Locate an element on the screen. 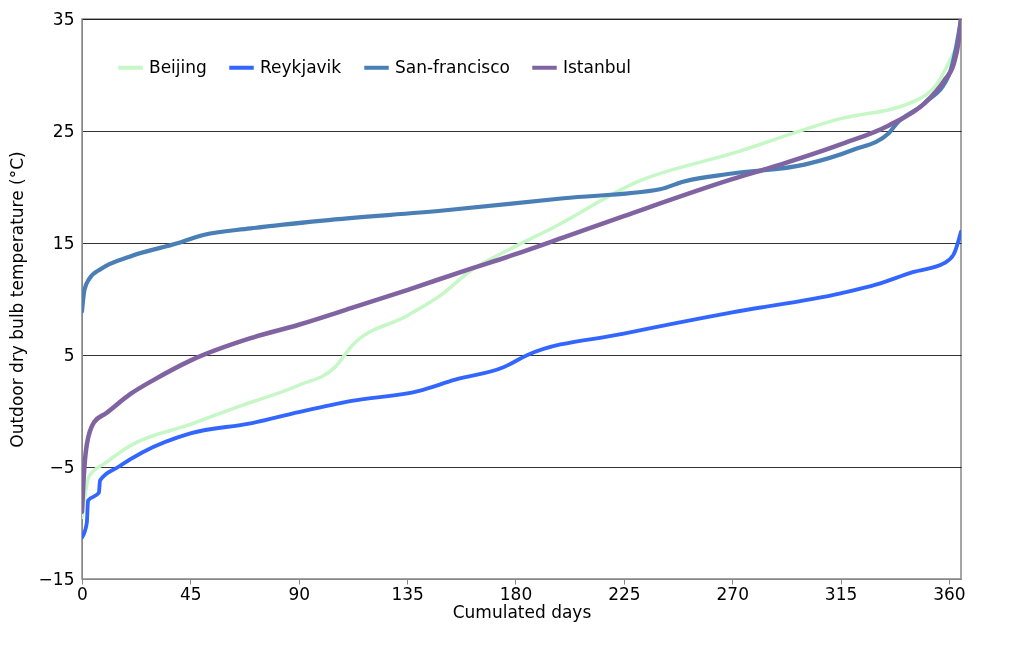 Image resolution: width=1013 pixels, height=652 pixels. x-axis-title: Cumulated days is located at coordinates (522, 611).